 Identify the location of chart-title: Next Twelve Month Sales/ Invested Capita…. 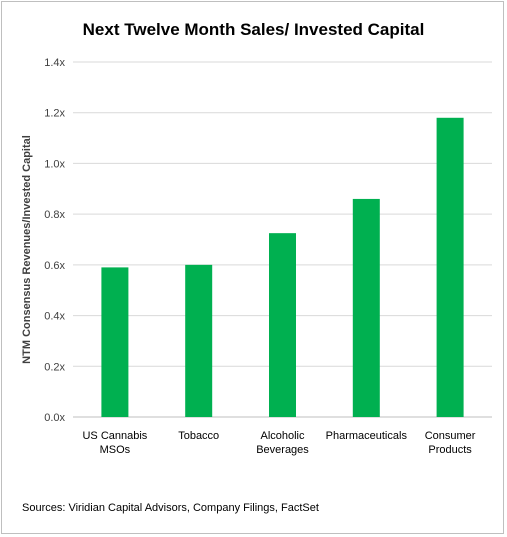
(253, 29).